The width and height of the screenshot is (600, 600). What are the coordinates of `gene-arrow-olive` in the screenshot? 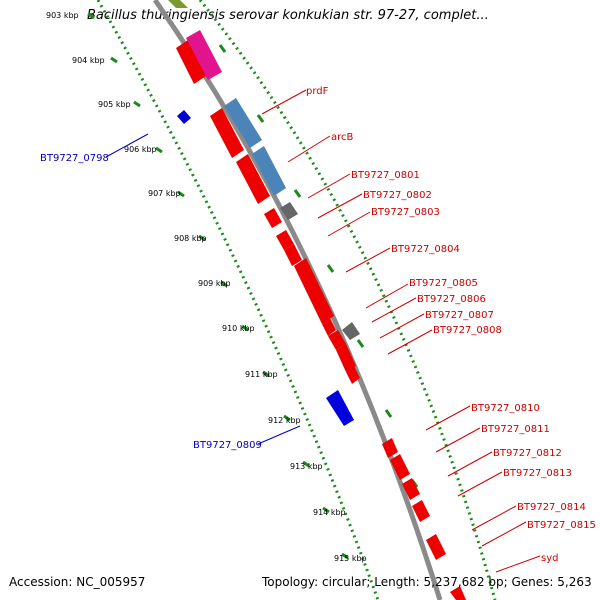 It's located at (178, 4).